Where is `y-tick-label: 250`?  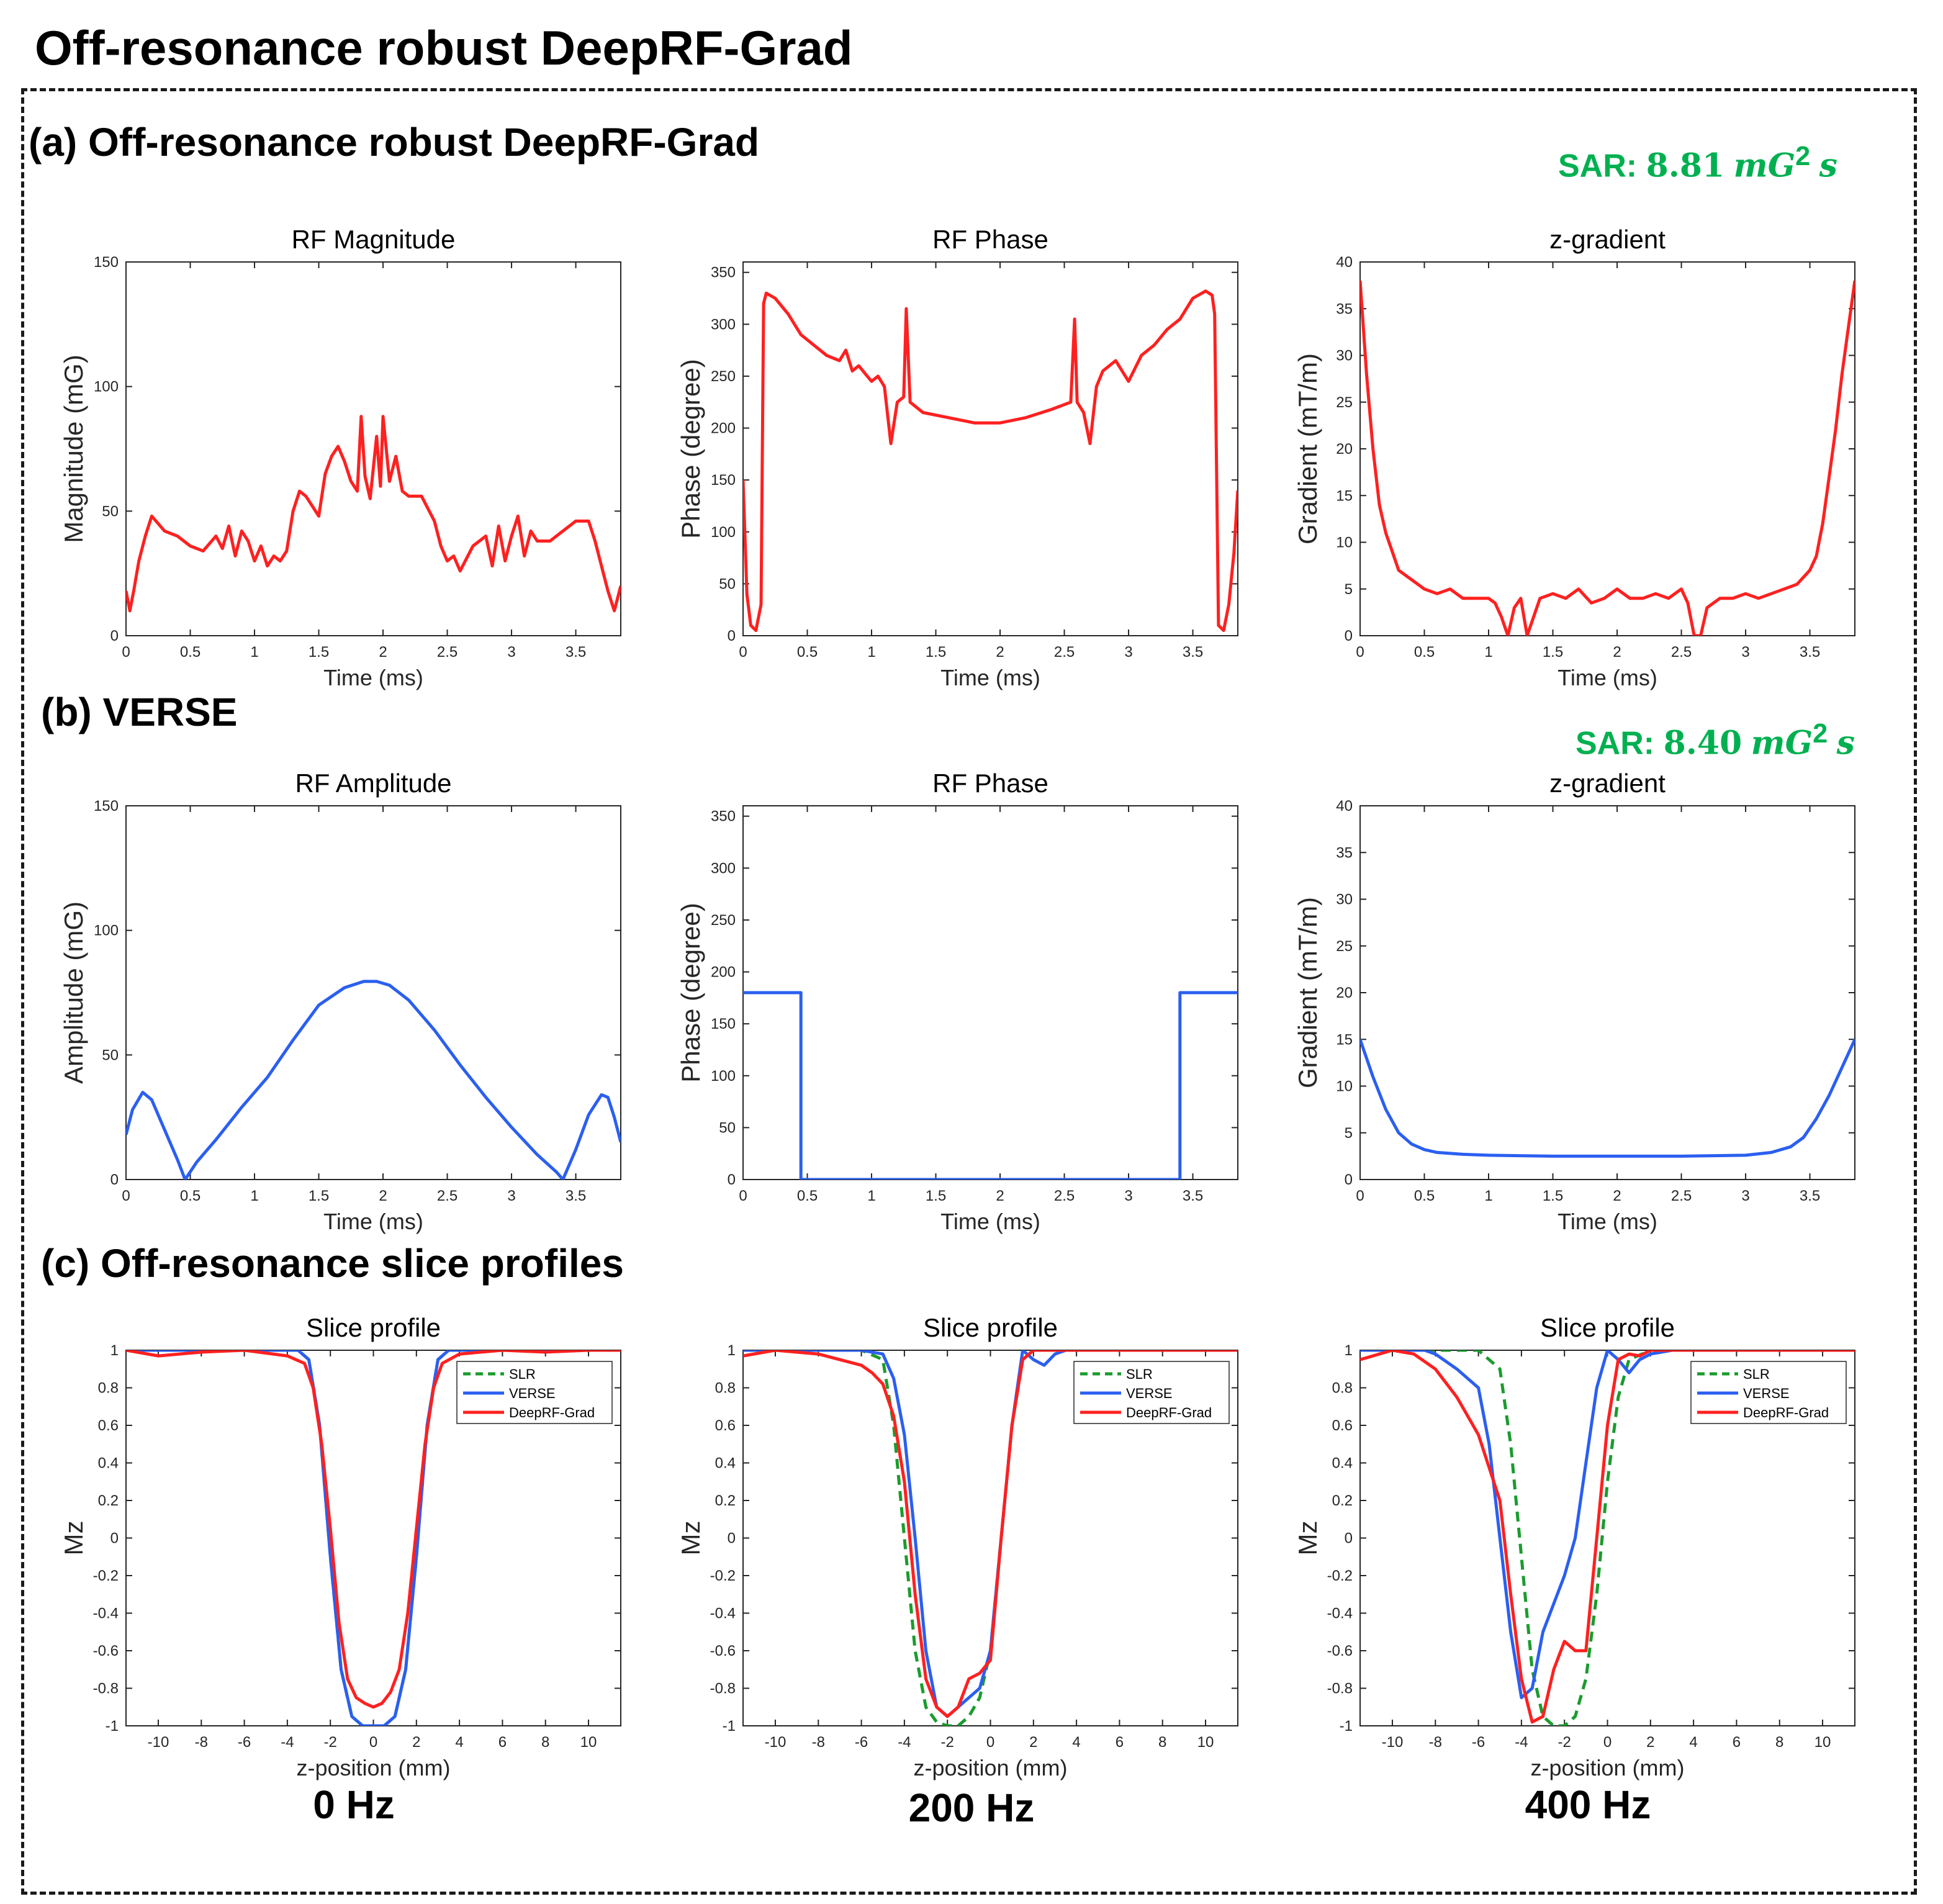 y-tick-label: 250 is located at coordinates (723, 376).